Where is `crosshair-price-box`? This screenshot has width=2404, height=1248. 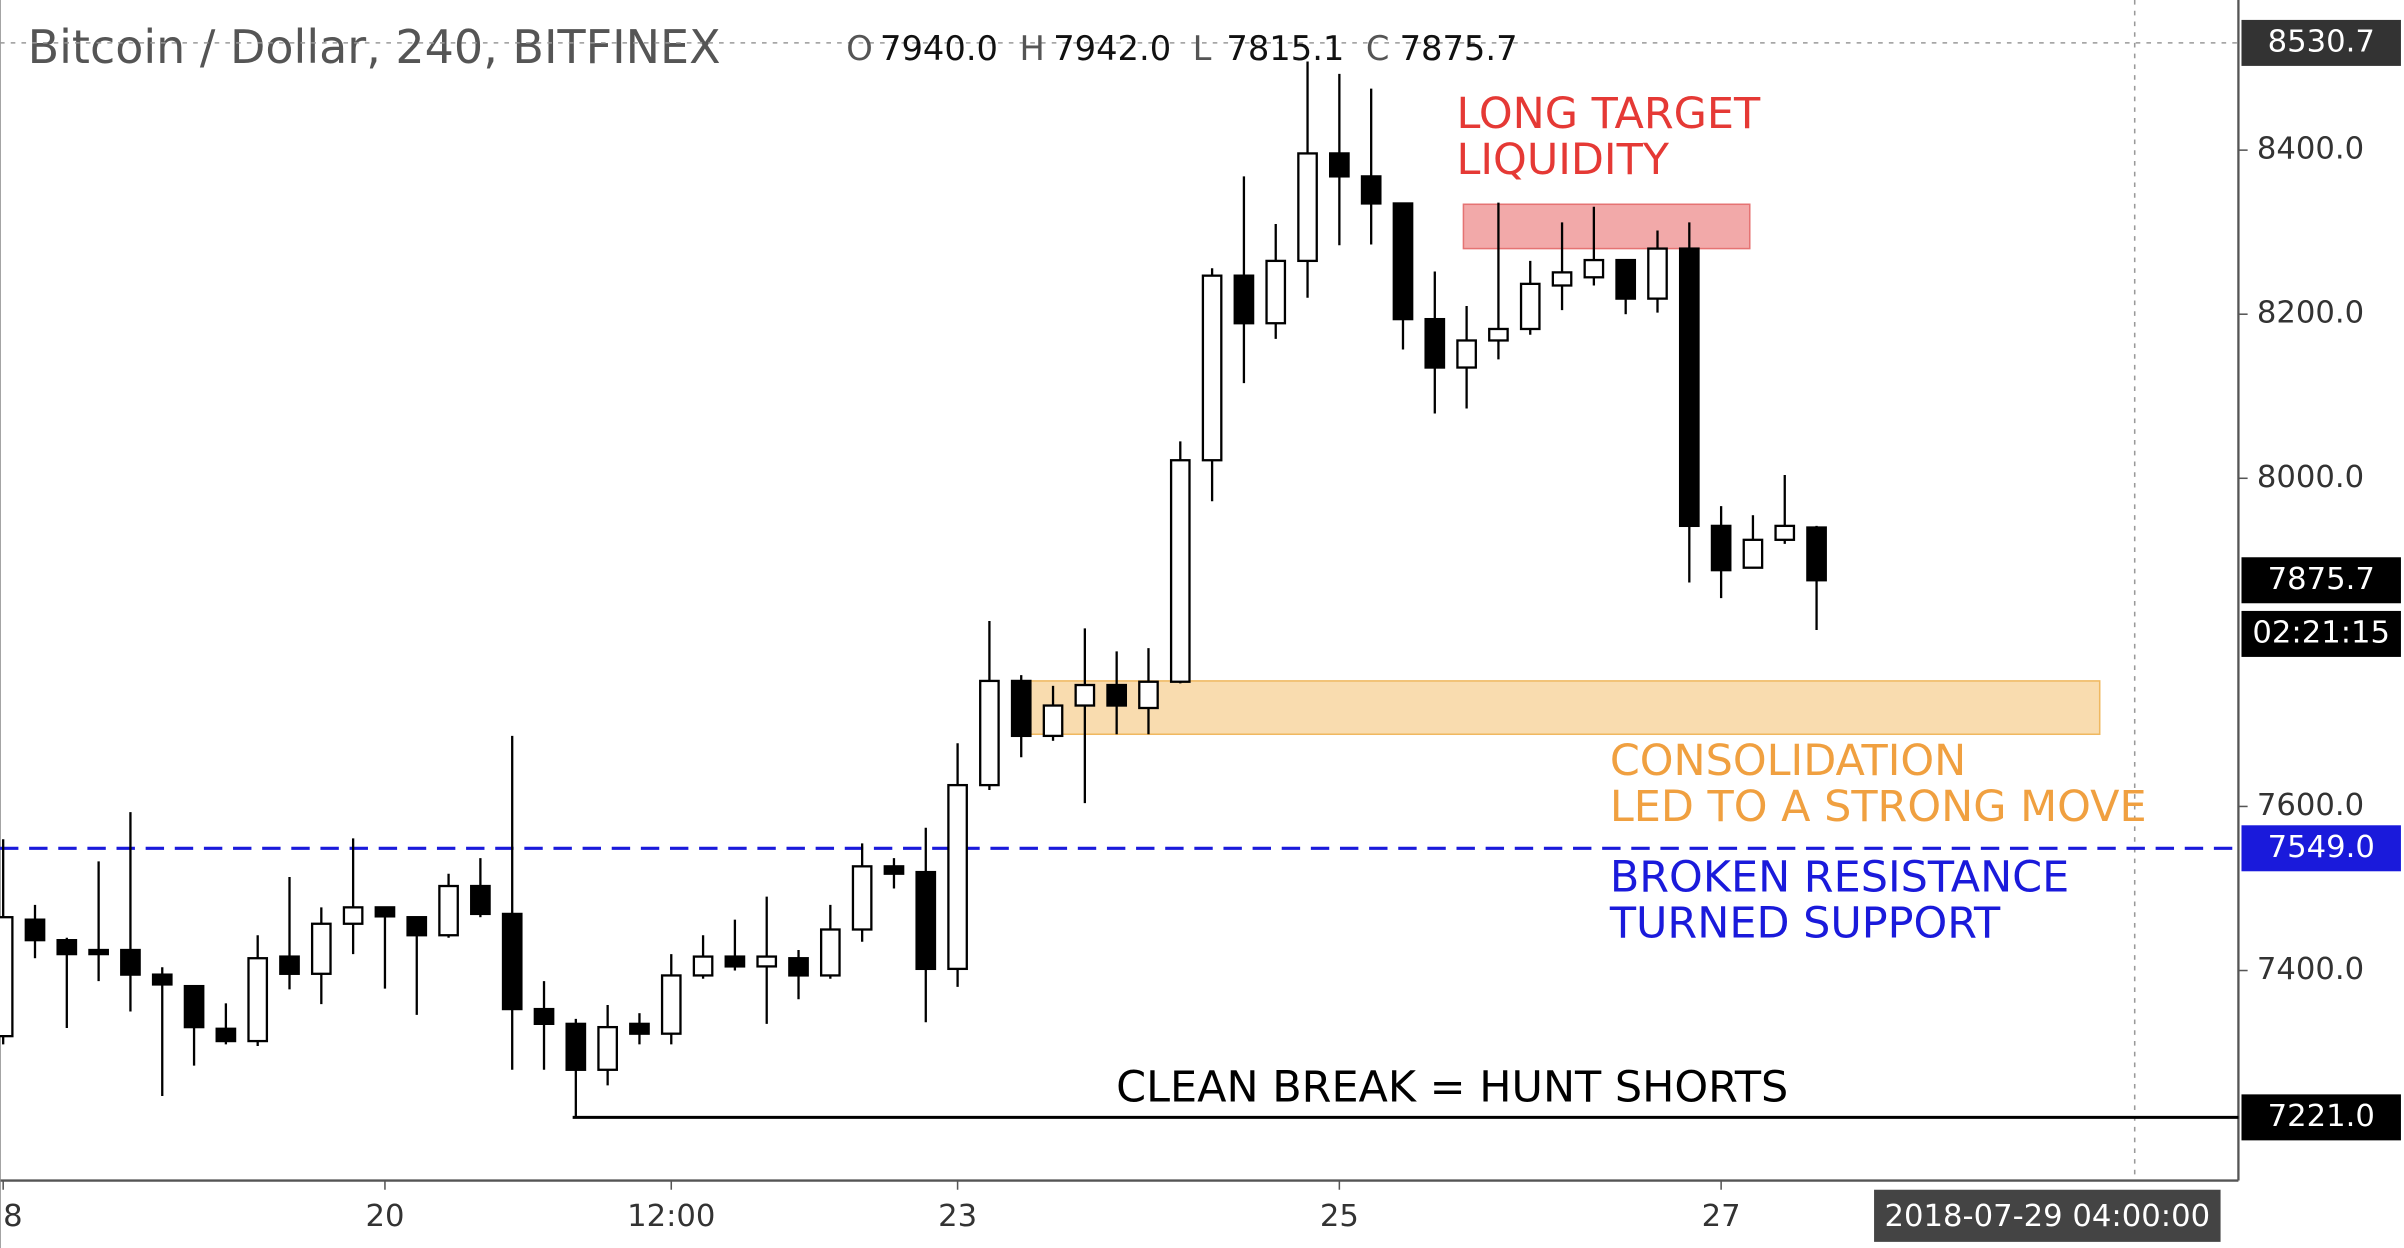 crosshair-price-box is located at coordinates (2321, 42).